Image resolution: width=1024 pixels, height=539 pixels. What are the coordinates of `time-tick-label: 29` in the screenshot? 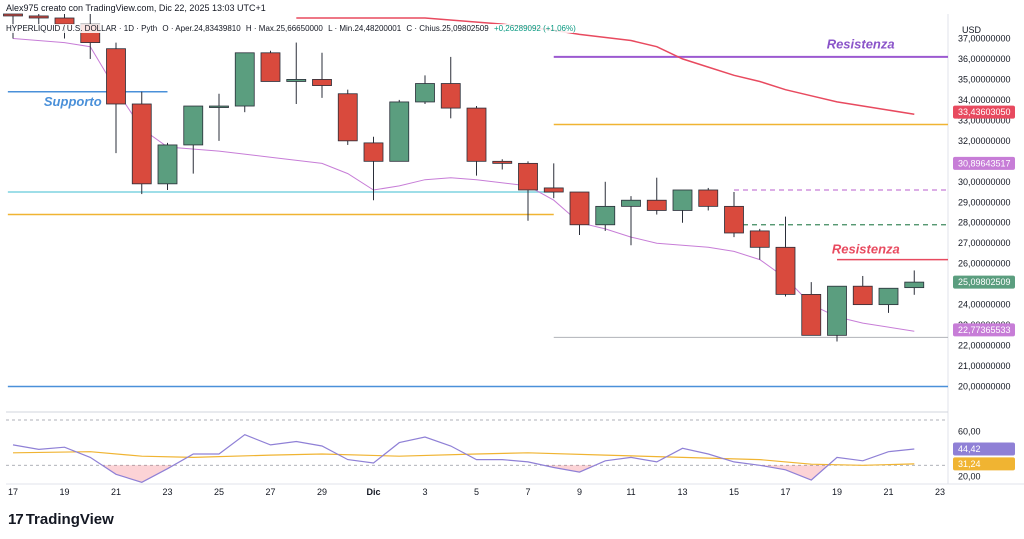 It's located at (322, 492).